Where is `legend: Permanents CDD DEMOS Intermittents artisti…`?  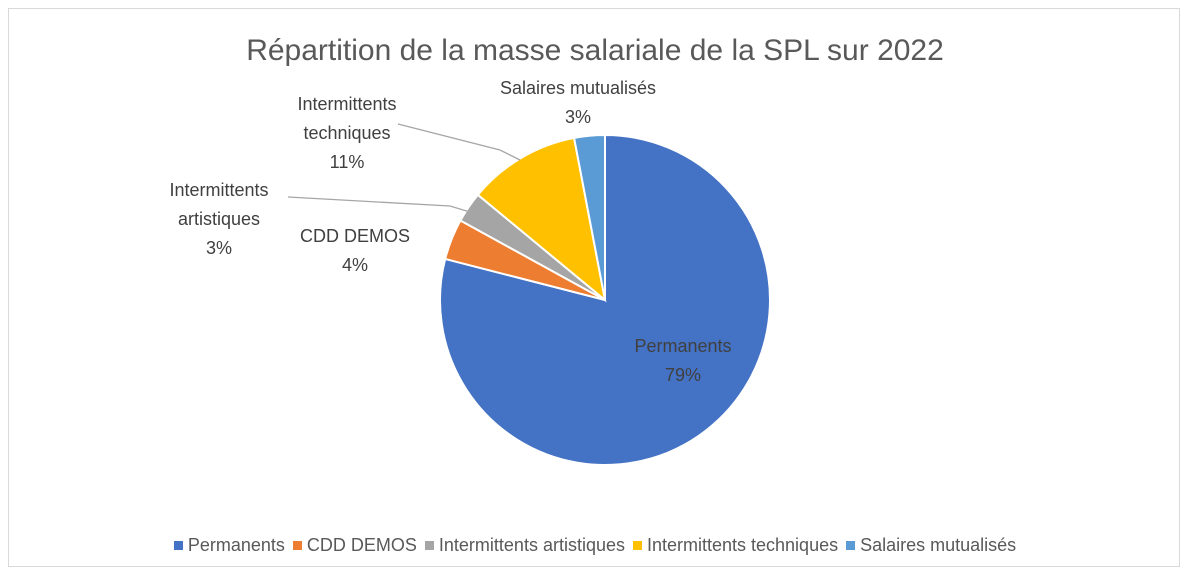 legend: Permanents CDD DEMOS Intermittents artisti… is located at coordinates (595, 545).